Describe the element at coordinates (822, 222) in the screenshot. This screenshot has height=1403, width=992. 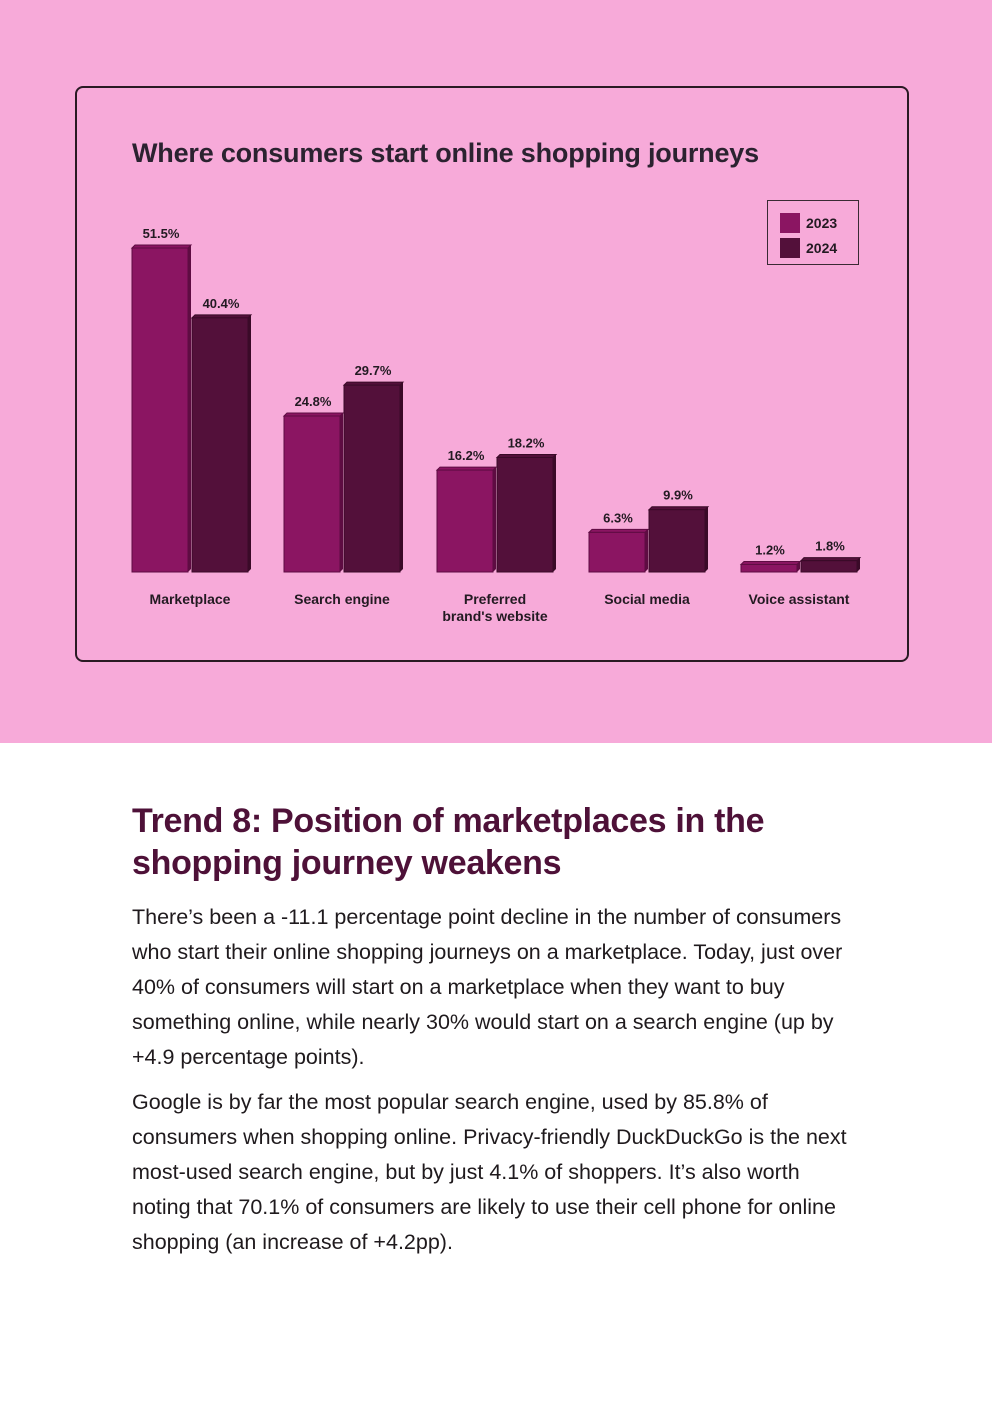
I see `legend-label-2023: 2023` at that location.